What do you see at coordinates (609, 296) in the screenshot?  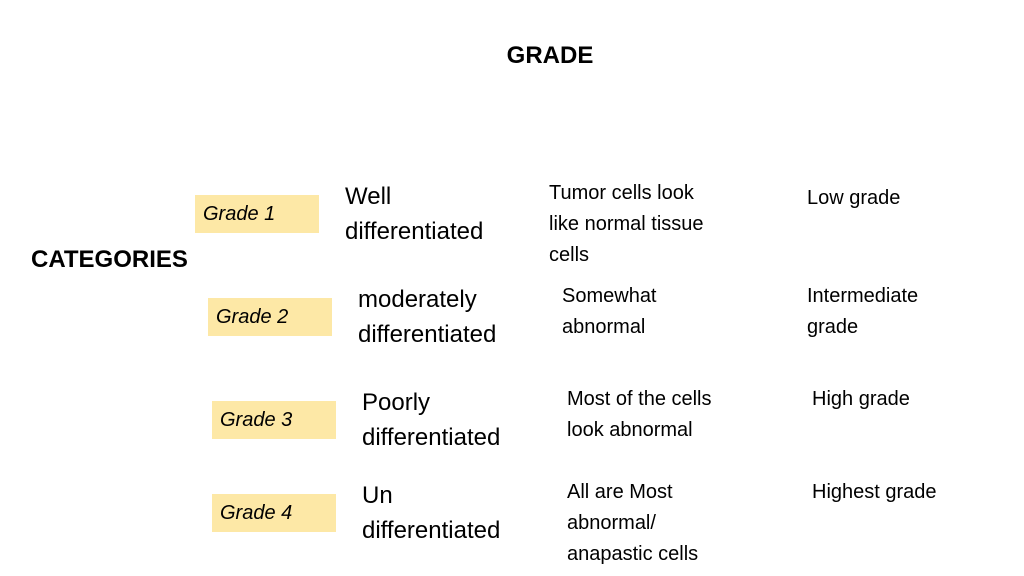 I see `description-line: Somewhat` at bounding box center [609, 296].